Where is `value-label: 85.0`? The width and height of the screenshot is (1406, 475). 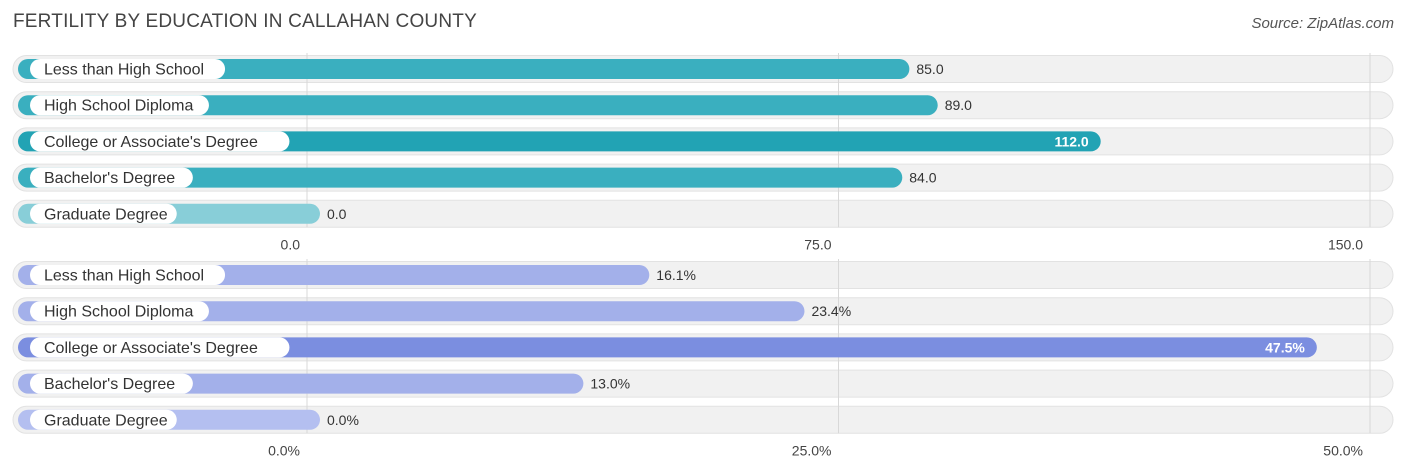 value-label: 85.0 is located at coordinates (929, 69).